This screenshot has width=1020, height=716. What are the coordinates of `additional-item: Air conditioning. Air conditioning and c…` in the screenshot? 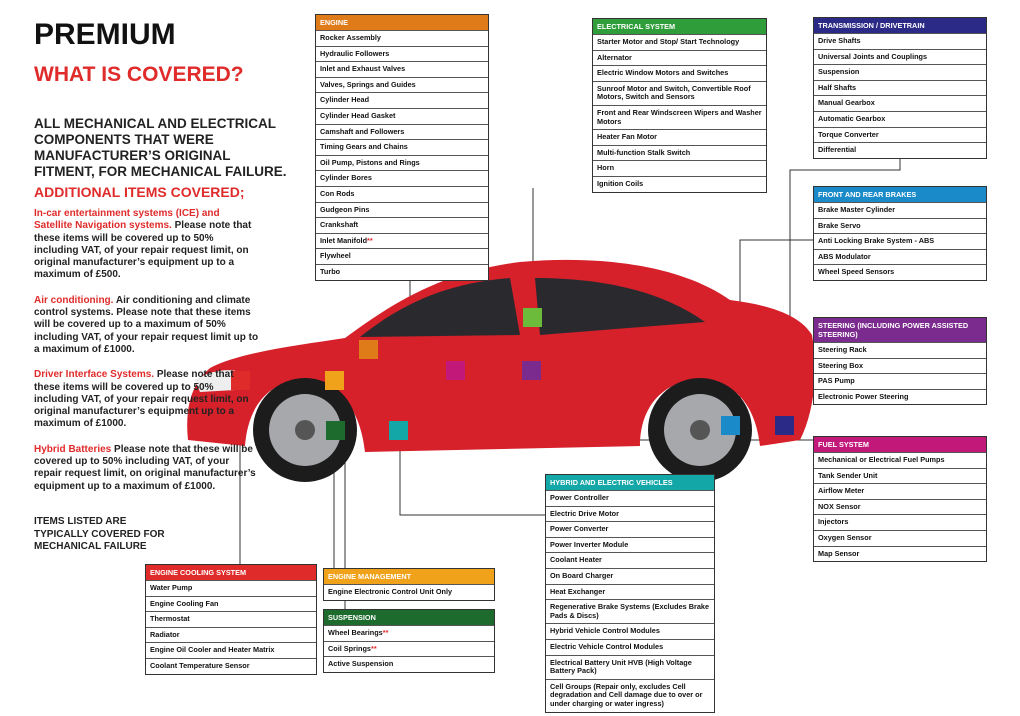 It's located at (146, 325).